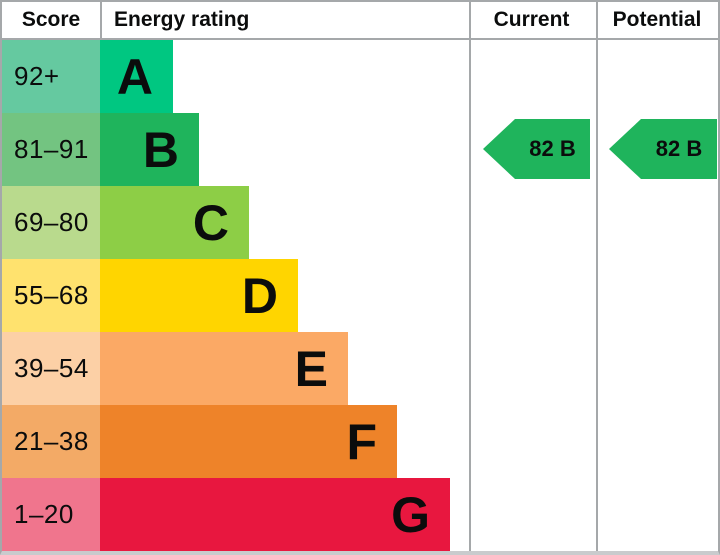 The image size is (720, 555). What do you see at coordinates (44, 514) in the screenshot?
I see `score-range-label: 1–20` at bounding box center [44, 514].